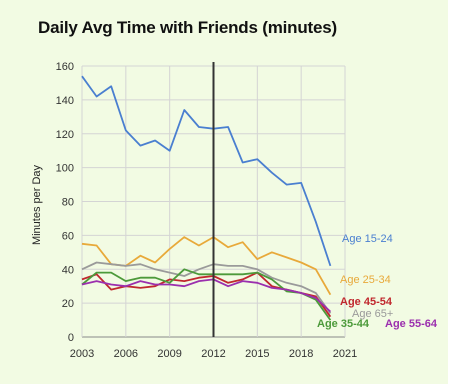 The width and height of the screenshot is (458, 384). I want to click on y-tick-label: 0, so click(71, 338).